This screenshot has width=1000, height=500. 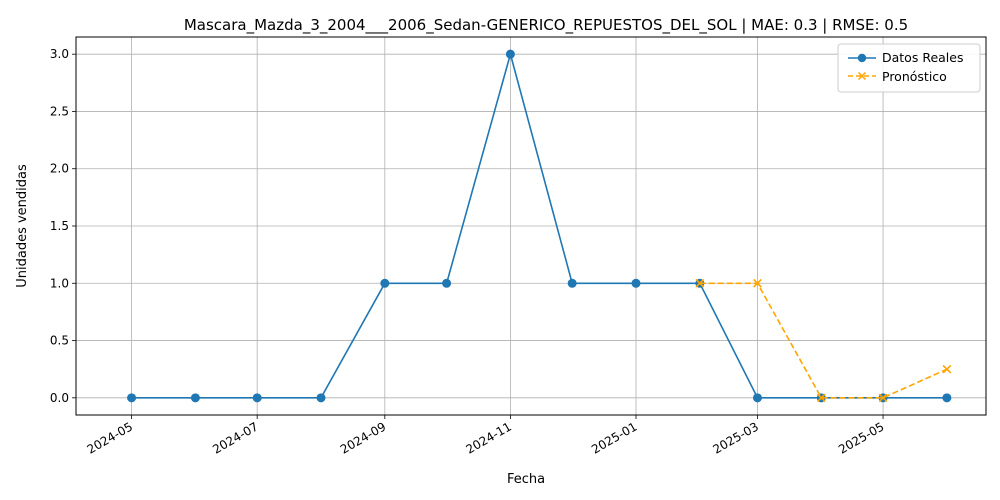 What do you see at coordinates (862, 58) in the screenshot?
I see `legend-marker-datos-reales` at bounding box center [862, 58].